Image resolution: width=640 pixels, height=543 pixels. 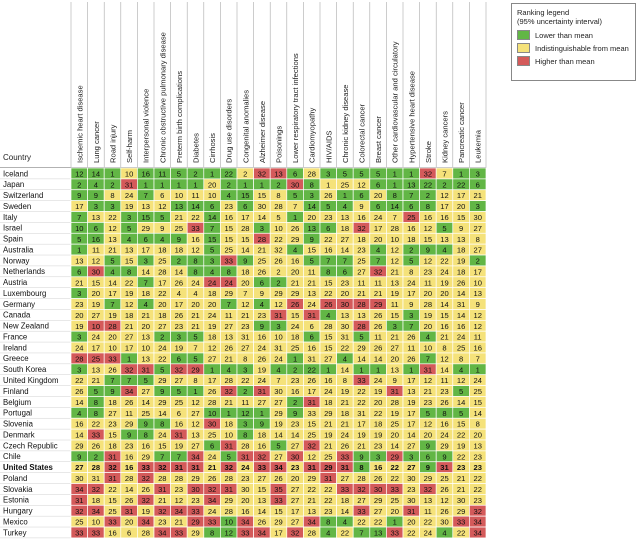 What do you see at coordinates (16, 260) in the screenshot?
I see `row-label-norway: Norway` at bounding box center [16, 260].